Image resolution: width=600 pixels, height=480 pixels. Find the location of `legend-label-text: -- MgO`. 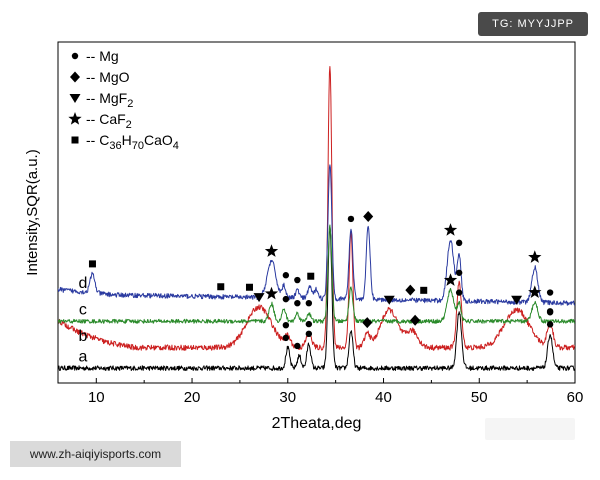

legend-label-text: -- MgO is located at coordinates (108, 77).